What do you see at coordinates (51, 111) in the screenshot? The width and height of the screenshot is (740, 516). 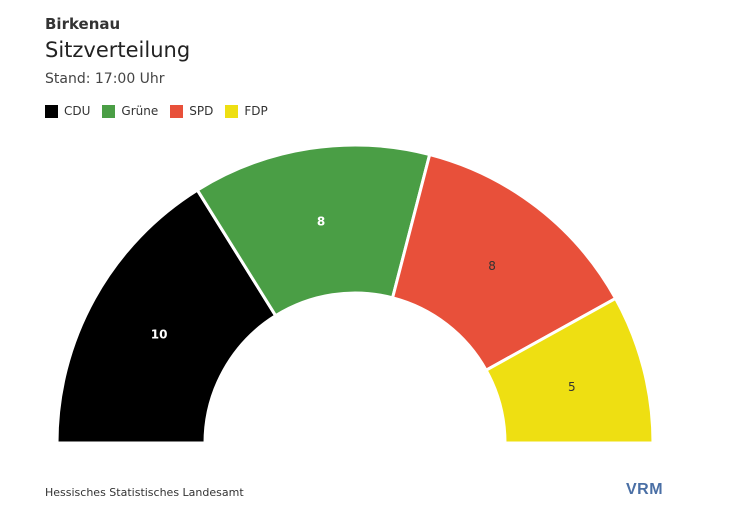 I see `legend-swatch-cdu` at bounding box center [51, 111].